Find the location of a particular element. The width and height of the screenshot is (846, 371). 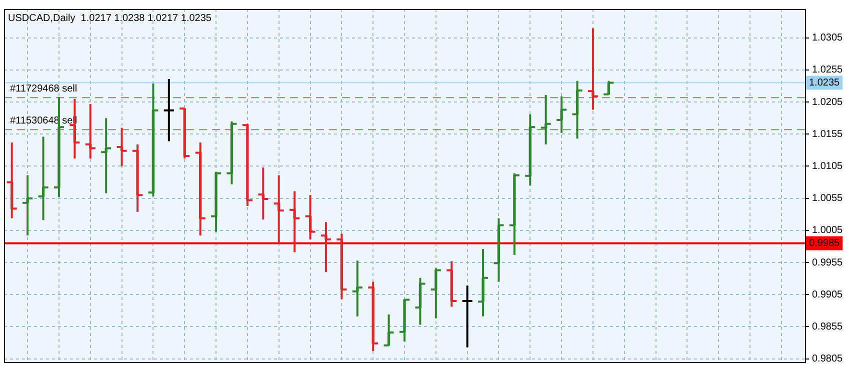

y-tick-label: 1.0205 is located at coordinates (828, 102).